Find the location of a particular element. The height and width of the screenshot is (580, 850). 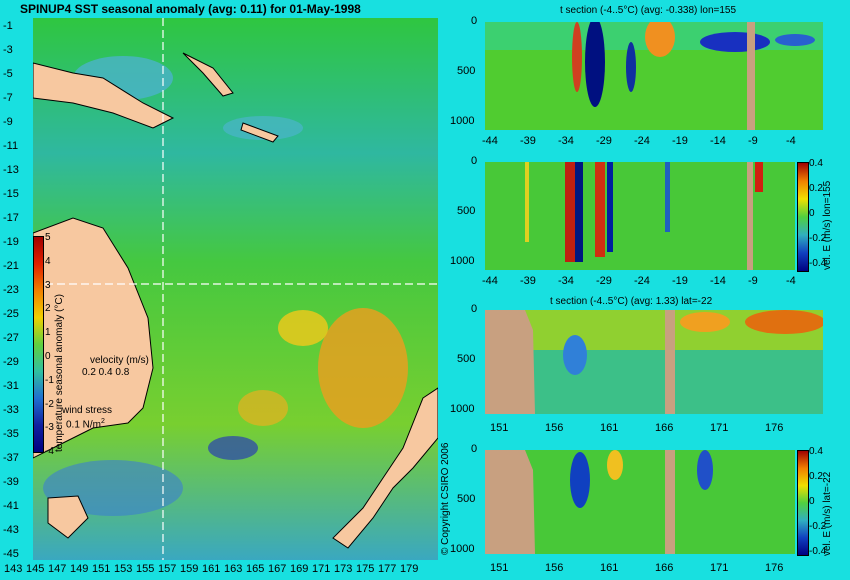

colorbar-tick-label: 0 is located at coordinates (48, 356).